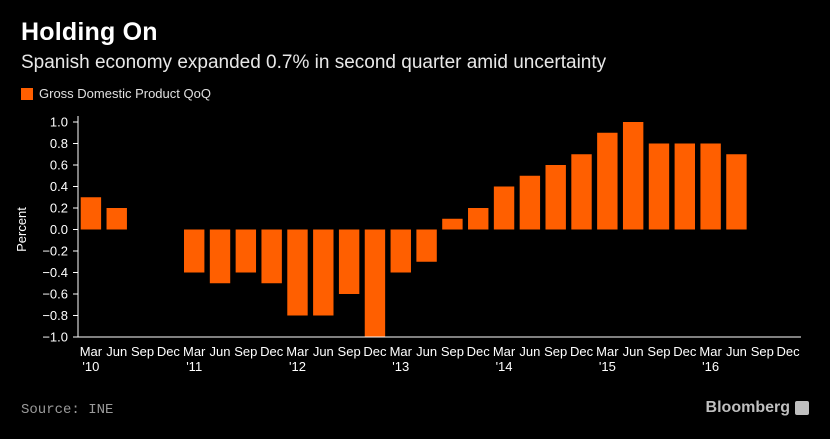 The height and width of the screenshot is (439, 830). What do you see at coordinates (297, 366) in the screenshot?
I see `x-year-label: '12` at bounding box center [297, 366].